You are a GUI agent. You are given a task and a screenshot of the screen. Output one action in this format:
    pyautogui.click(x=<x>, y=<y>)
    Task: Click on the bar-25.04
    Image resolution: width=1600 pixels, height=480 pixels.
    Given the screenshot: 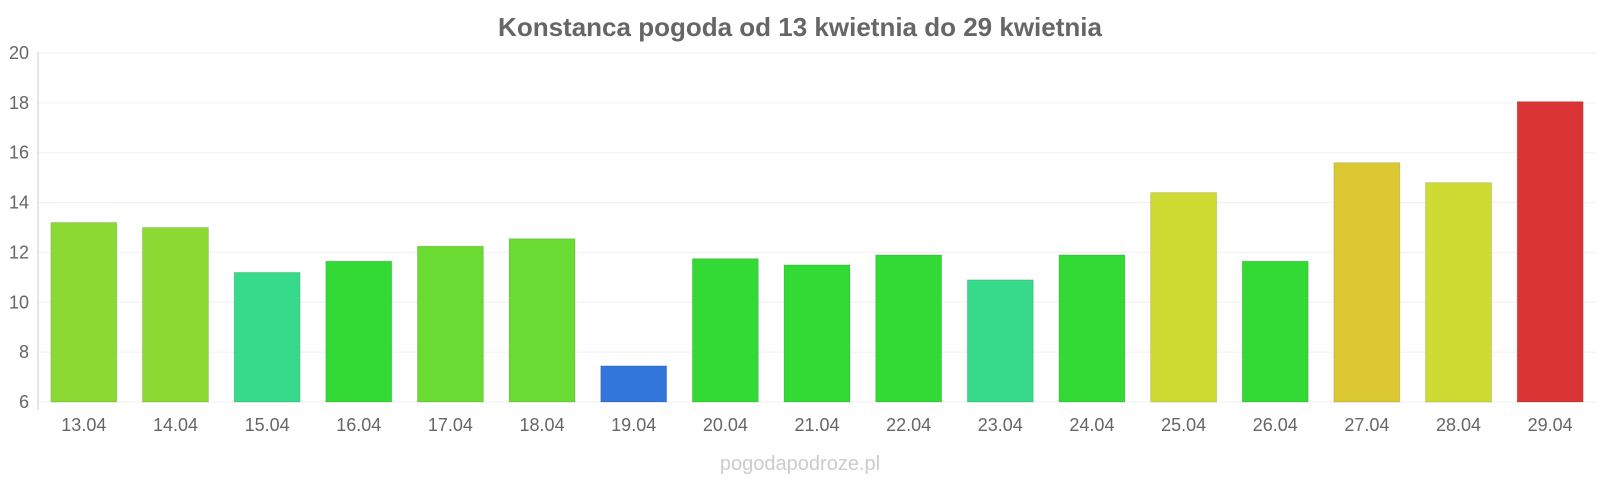 What is the action you would take?
    pyautogui.click(x=1184, y=297)
    